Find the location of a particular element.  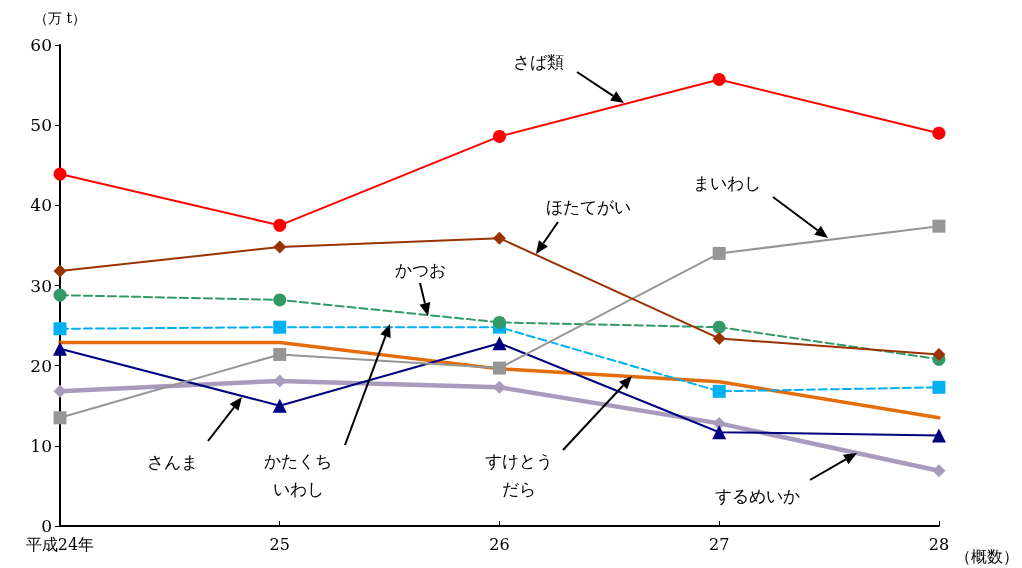

y-tick-label: 30 is located at coordinates (41, 285).